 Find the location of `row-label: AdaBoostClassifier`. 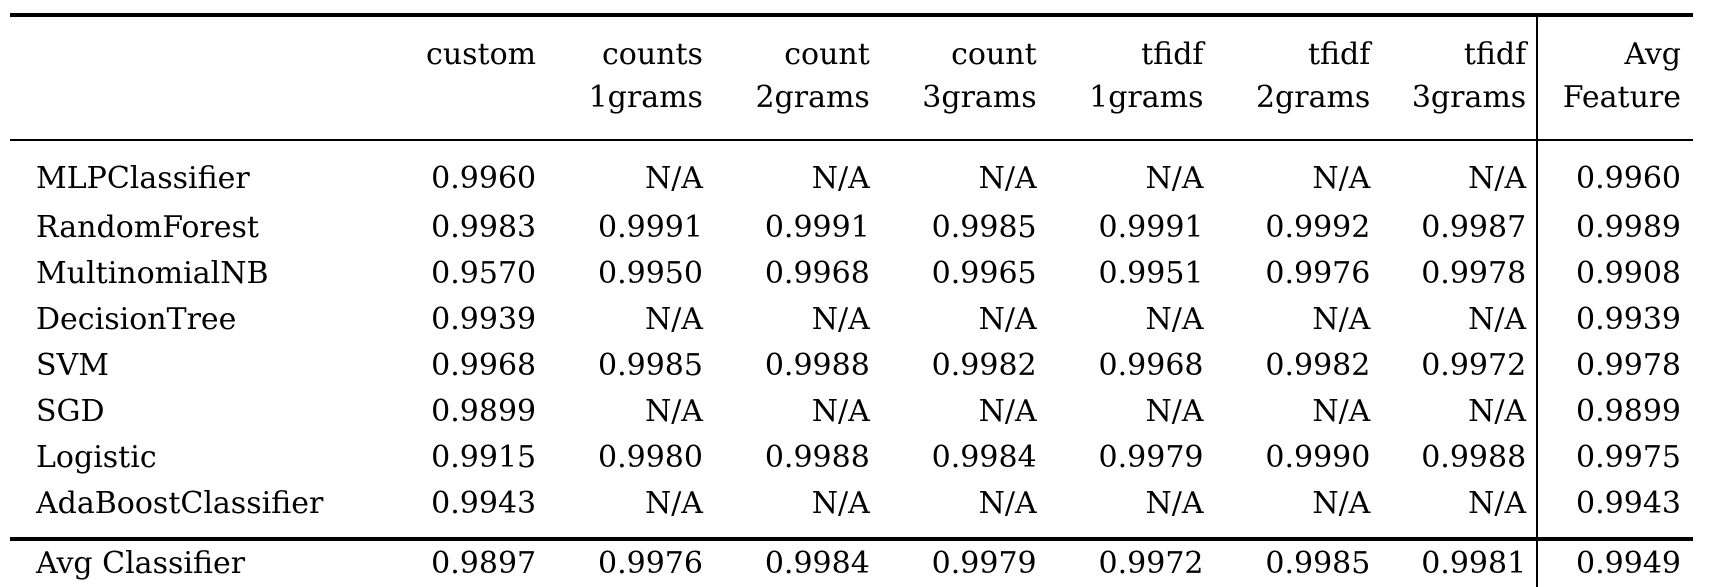

row-label: AdaBoostClassifier is located at coordinates (180, 503).